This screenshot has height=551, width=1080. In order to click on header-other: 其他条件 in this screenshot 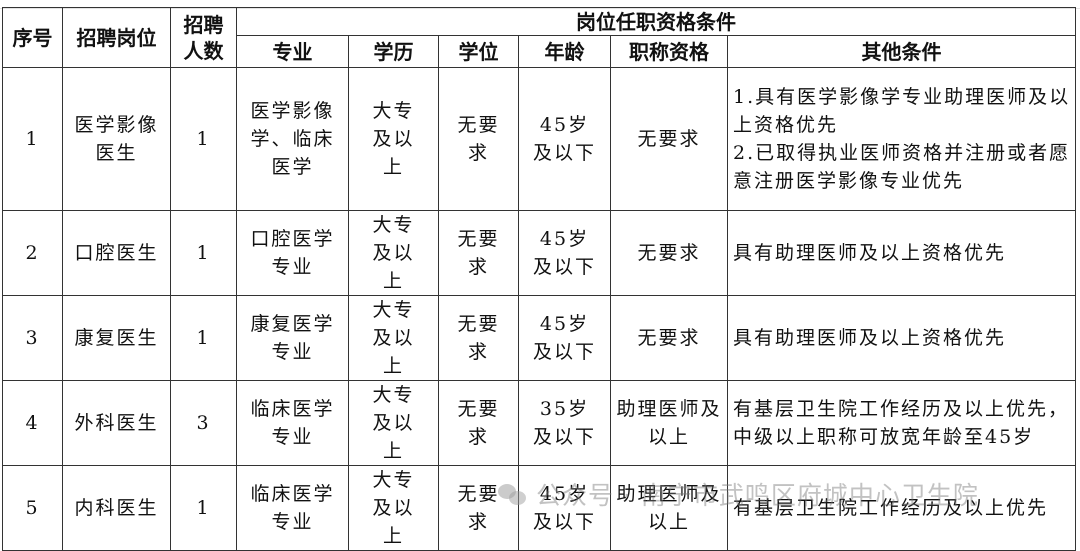, I will do `click(901, 51)`.